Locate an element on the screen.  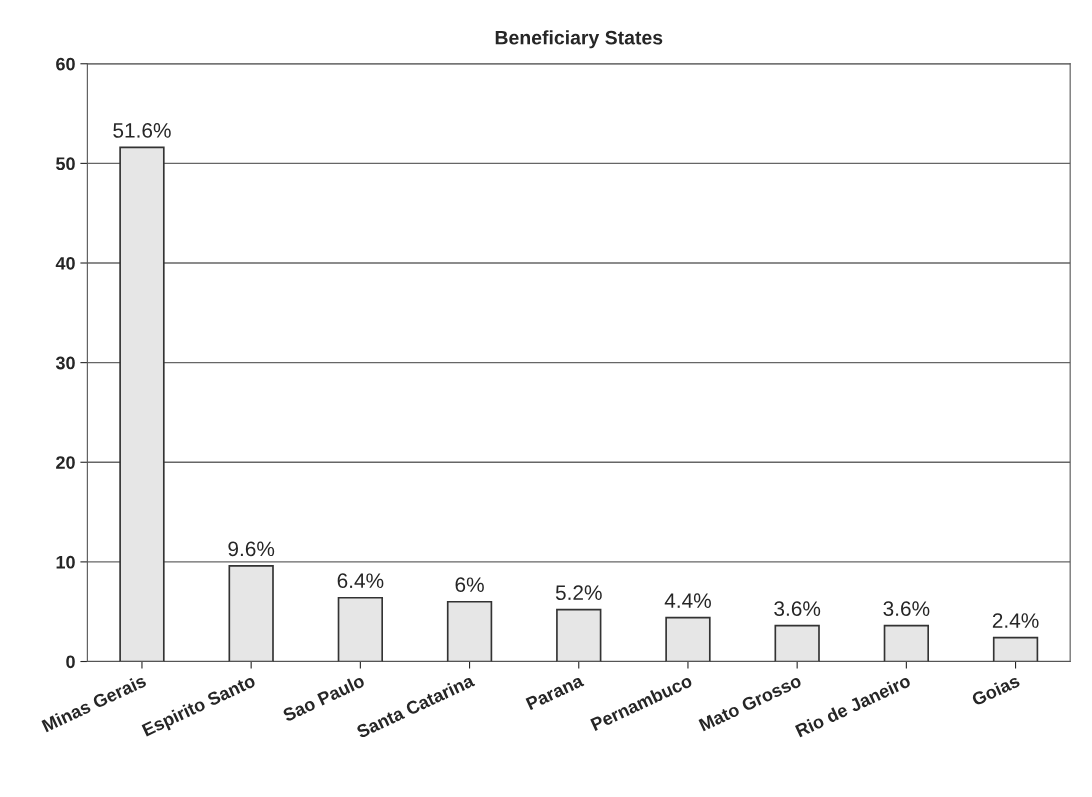
x-tick-label: Sao Paulo is located at coordinates (323, 697).